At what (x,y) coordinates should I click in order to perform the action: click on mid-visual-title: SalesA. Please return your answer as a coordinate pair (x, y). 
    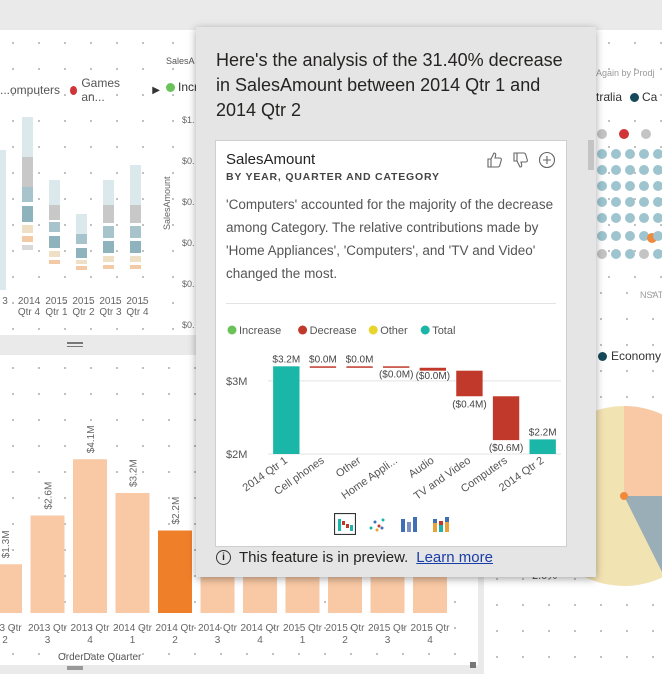
    Looking at the image, I should click on (180, 61).